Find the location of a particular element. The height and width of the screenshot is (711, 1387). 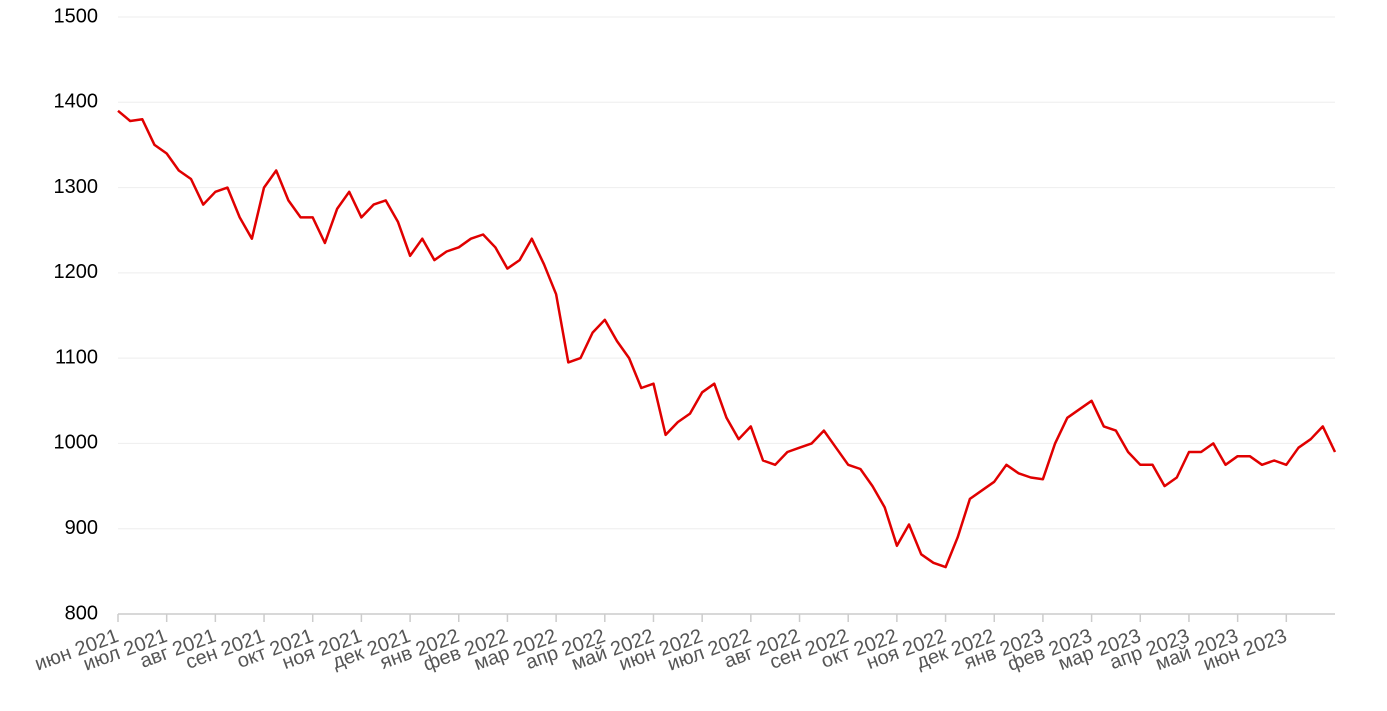

y-tick-label: 1300 is located at coordinates (76, 187).